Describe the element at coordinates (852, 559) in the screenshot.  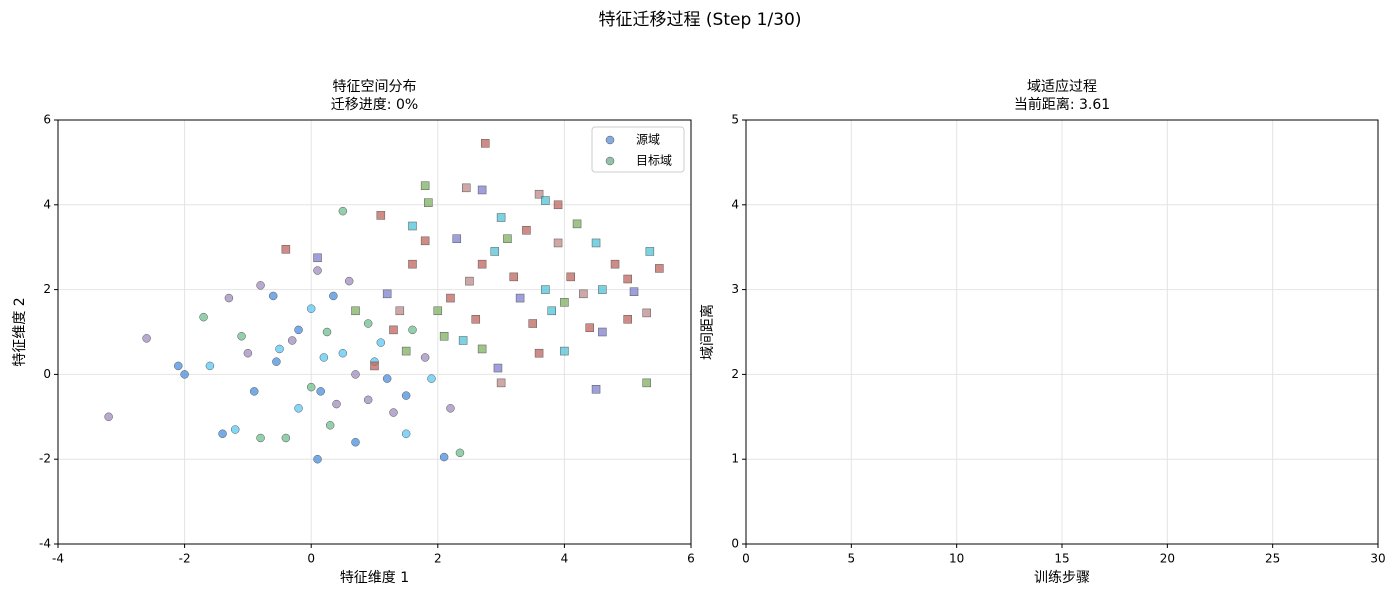
I see `x-tick-label: 5` at that location.